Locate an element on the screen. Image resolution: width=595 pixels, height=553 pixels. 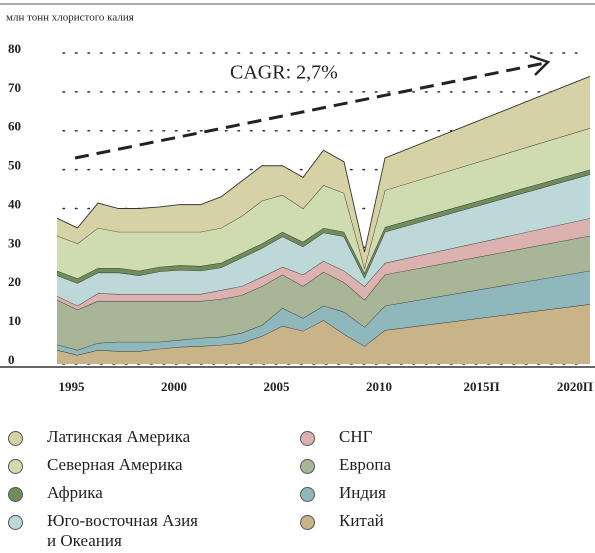
y-tick-label: 50 is located at coordinates (14, 165).